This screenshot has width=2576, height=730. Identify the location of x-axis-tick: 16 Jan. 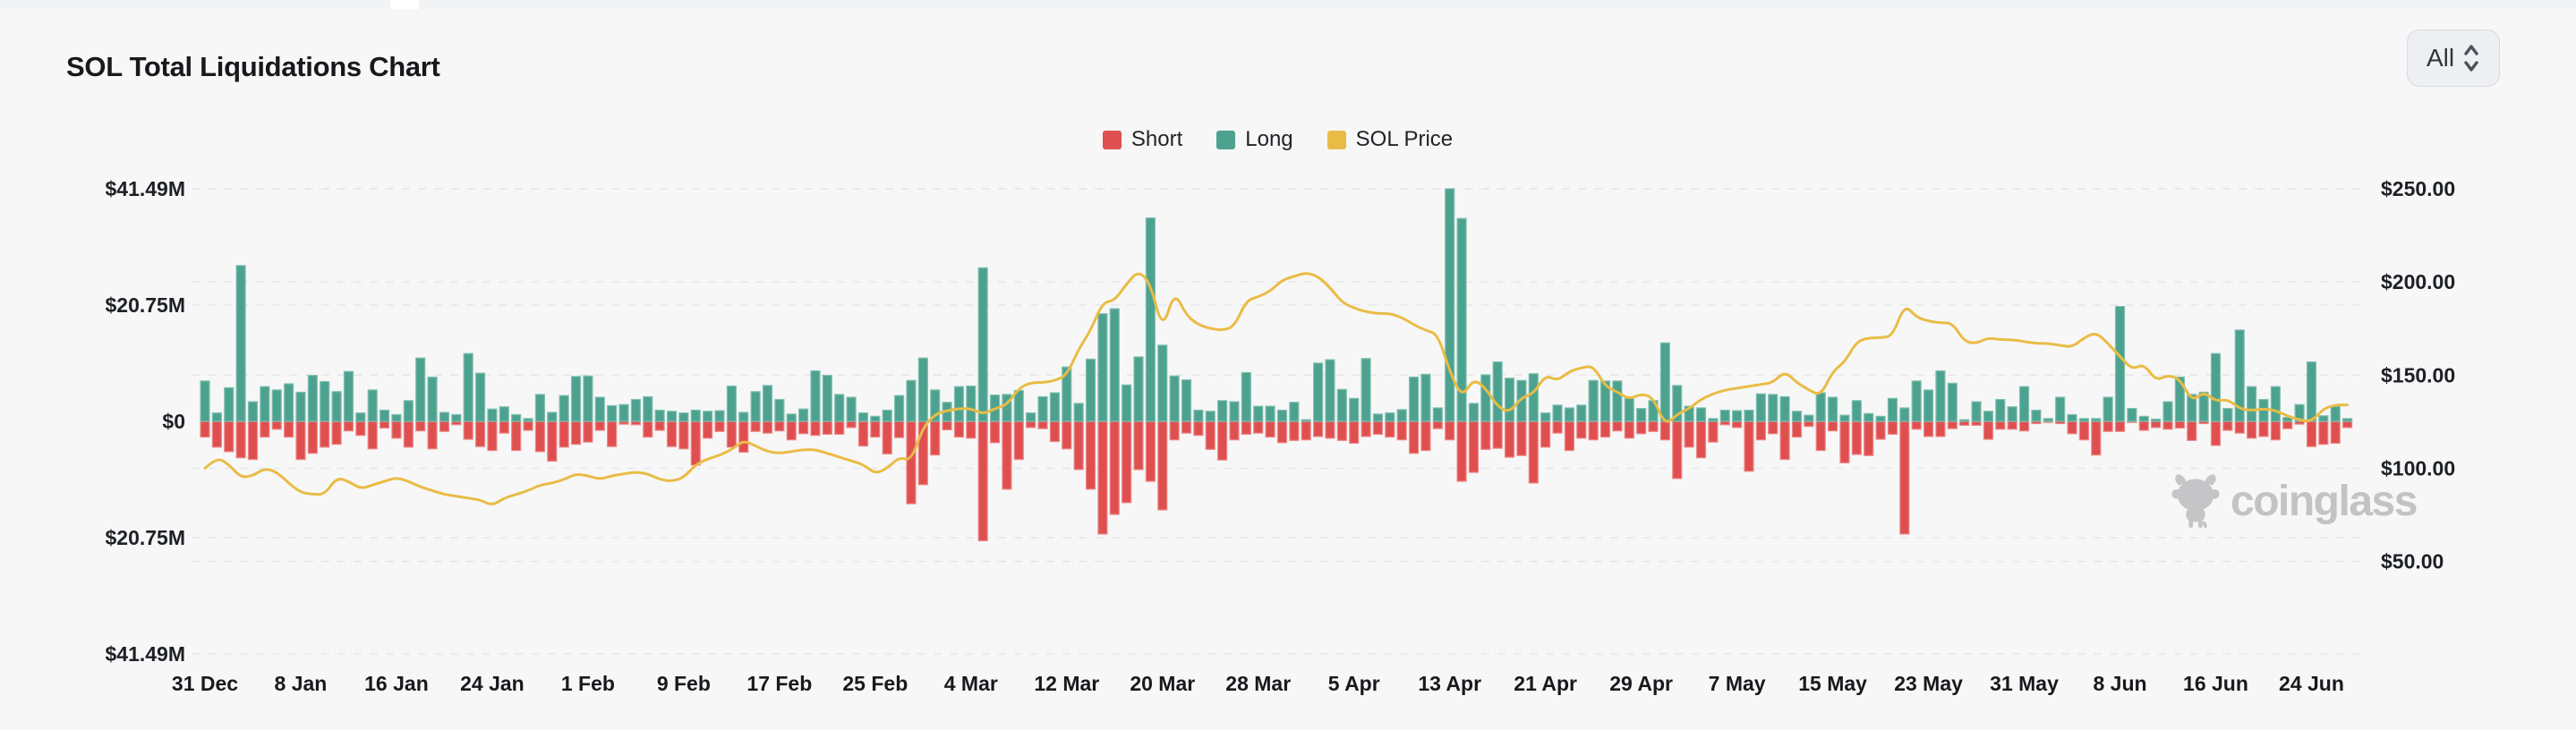
(396, 683).